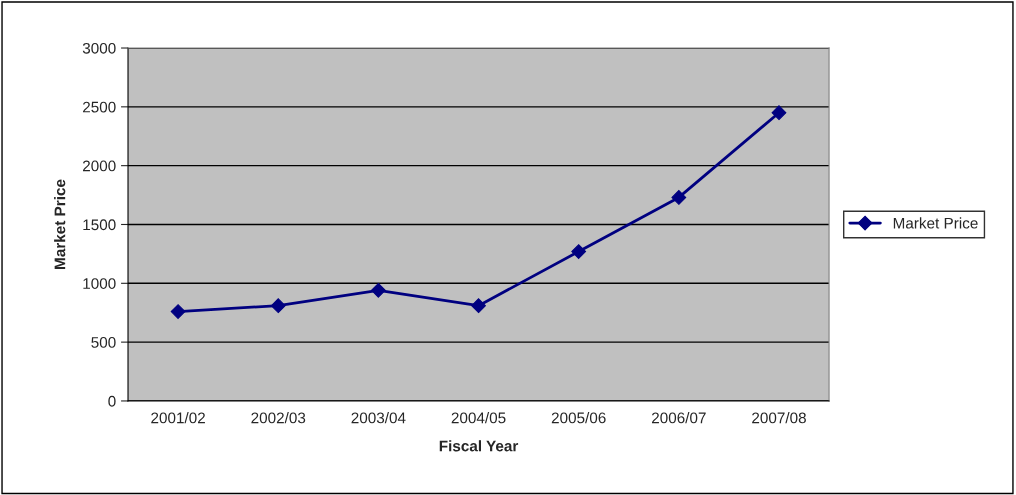 This screenshot has width=1016, height=495. What do you see at coordinates (60, 224) in the screenshot?
I see `y-axis-title: Market Price` at bounding box center [60, 224].